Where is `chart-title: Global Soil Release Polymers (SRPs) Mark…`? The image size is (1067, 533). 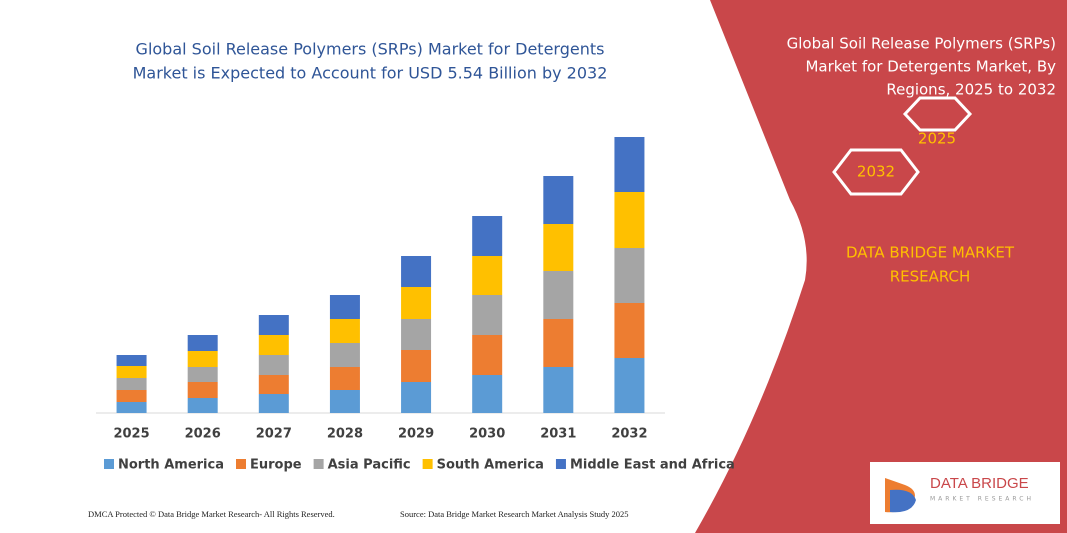 chart-title: Global Soil Release Polymers (SRPs) Mark… is located at coordinates (370, 49).